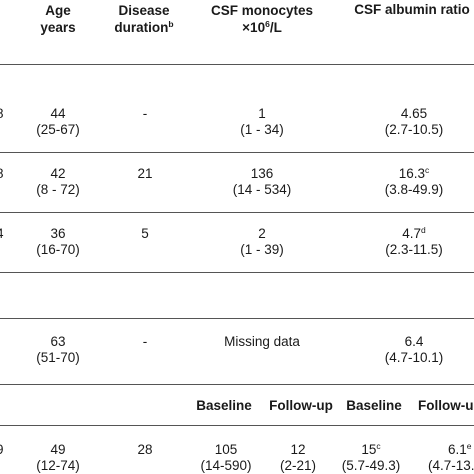 The width and height of the screenshot is (474, 474). What do you see at coordinates (374, 405) in the screenshot?
I see `subheader-alb-baseline: Baseline` at bounding box center [374, 405].